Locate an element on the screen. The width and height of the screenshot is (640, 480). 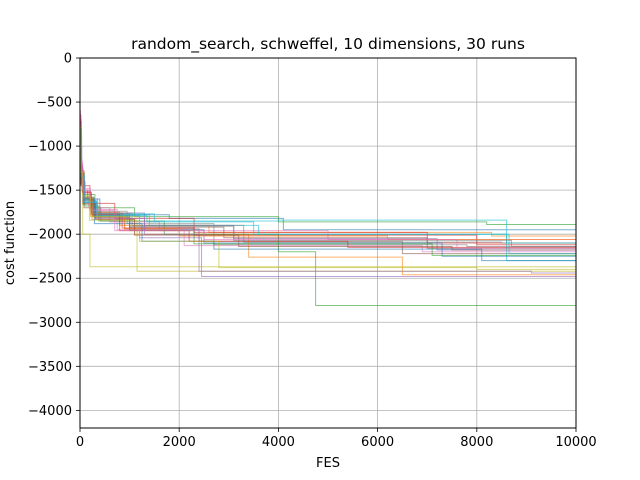
y-tick-label: −1000 is located at coordinates (50, 147).